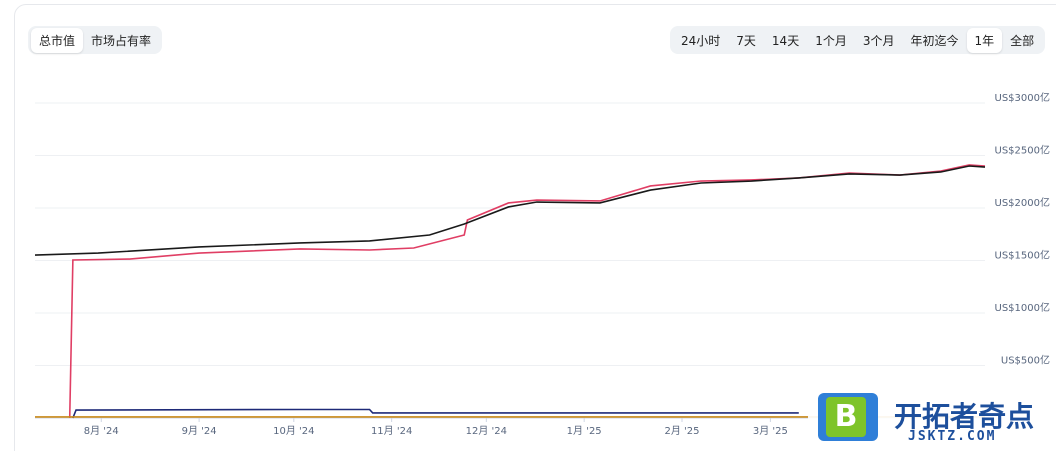 The height and width of the screenshot is (451, 1056). I want to click on y-tick-label: US$2500亿, so click(1022, 150).